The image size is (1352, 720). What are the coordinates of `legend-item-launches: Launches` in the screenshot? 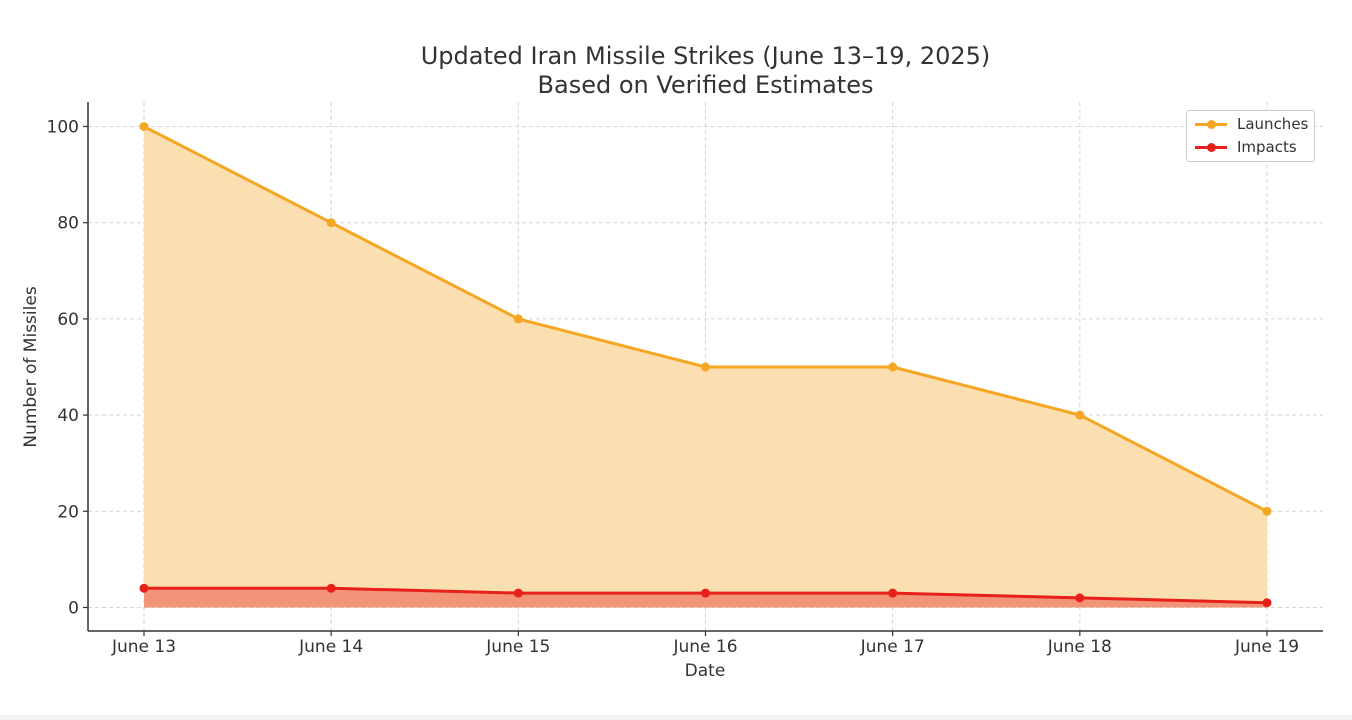 It's located at (1251, 124).